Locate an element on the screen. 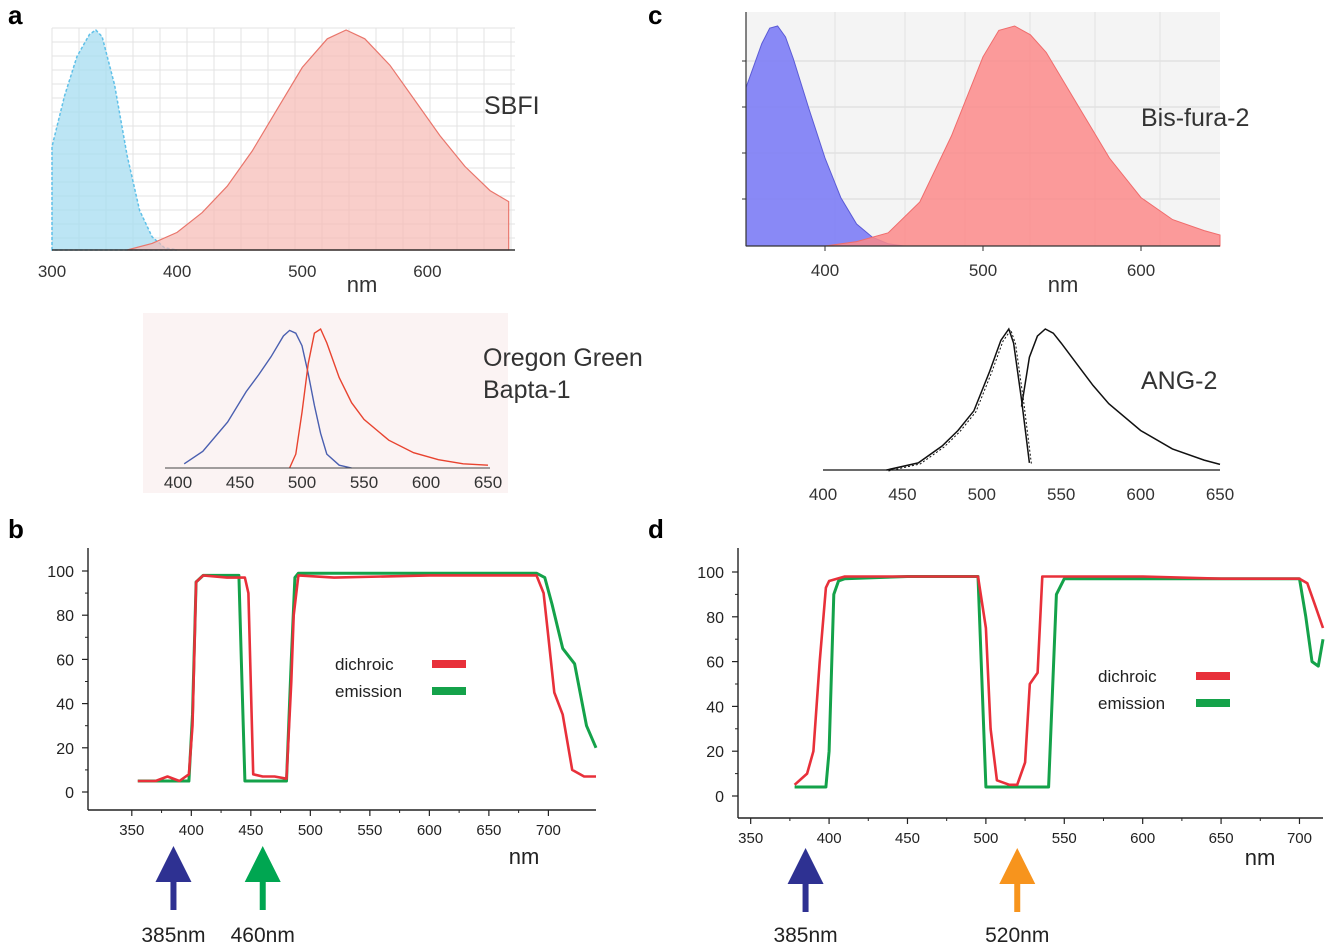 This screenshot has width=1328, height=946. chart-oregon-green: 400 450 500 550 600 650 Oregon Green Bapta-1 is located at coordinates (393, 403).